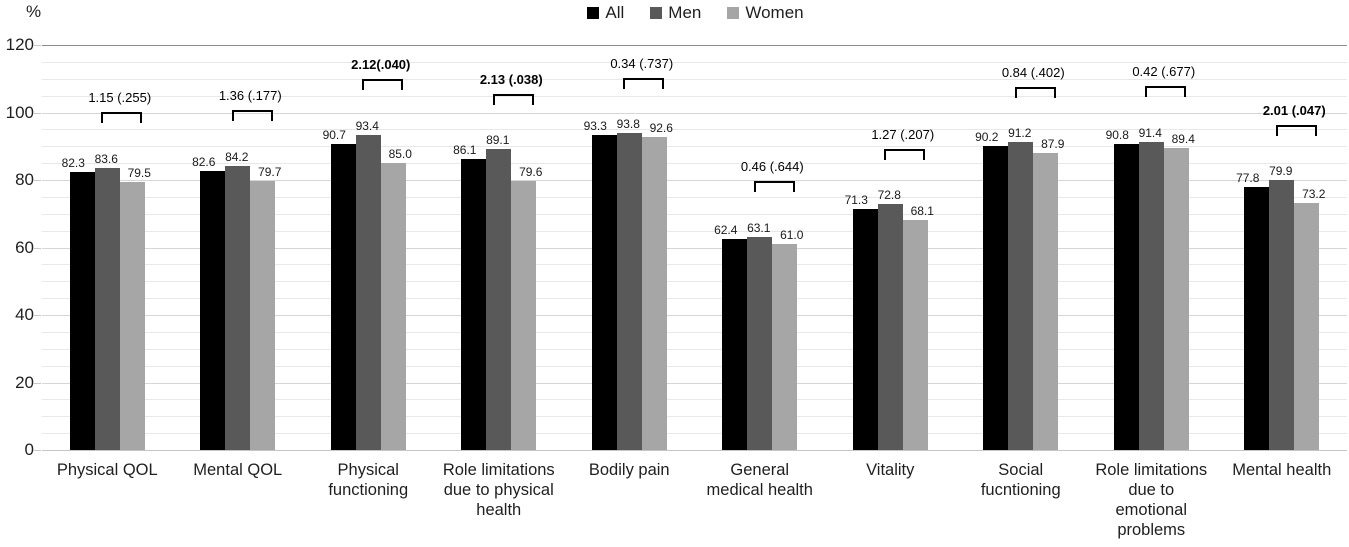 This screenshot has height=547, width=1349. I want to click on significance-label: 1.27 (.207), so click(903, 134).